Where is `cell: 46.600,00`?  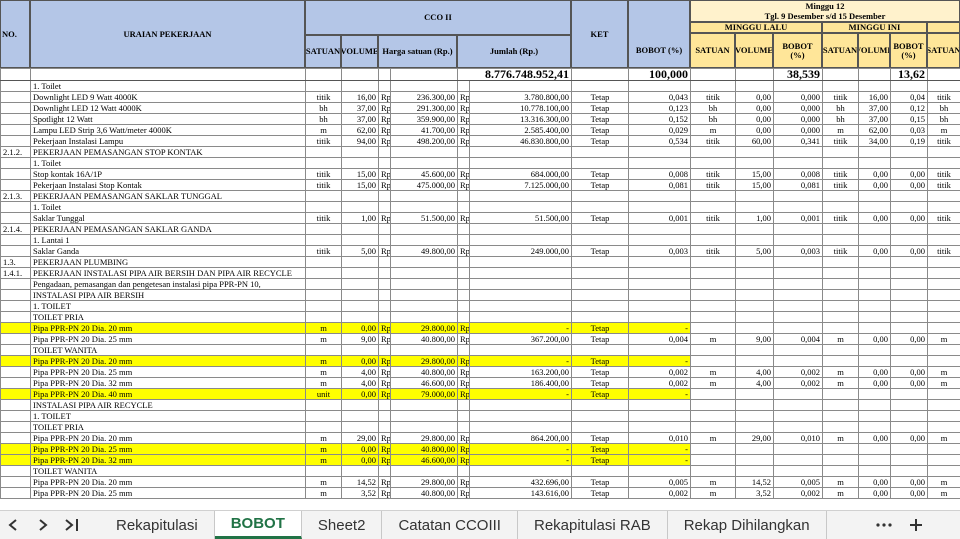
cell: 46.600,00 is located at coordinates (424, 383).